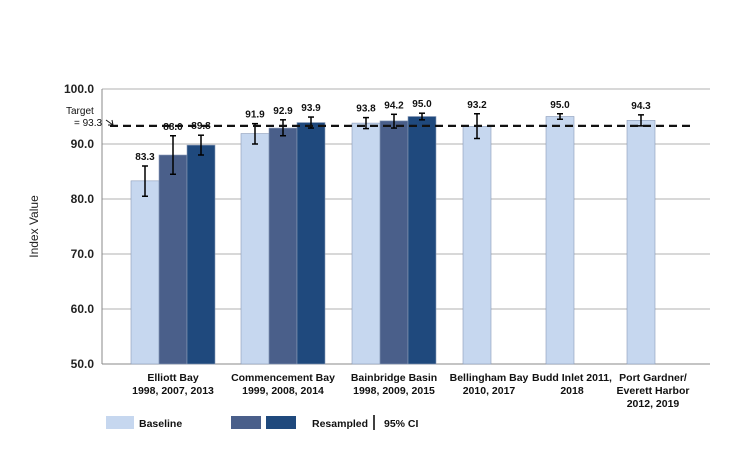 The width and height of the screenshot is (750, 451). Describe the element at coordinates (653, 378) in the screenshot. I see `category-label: Port Gardner/` at that location.